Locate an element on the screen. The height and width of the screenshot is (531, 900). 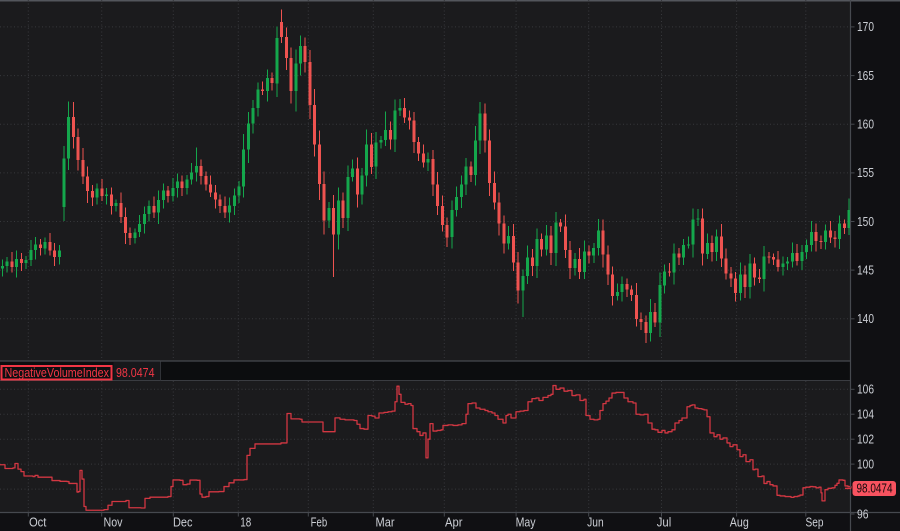
svg-text: 104 is located at coordinates (865, 415).